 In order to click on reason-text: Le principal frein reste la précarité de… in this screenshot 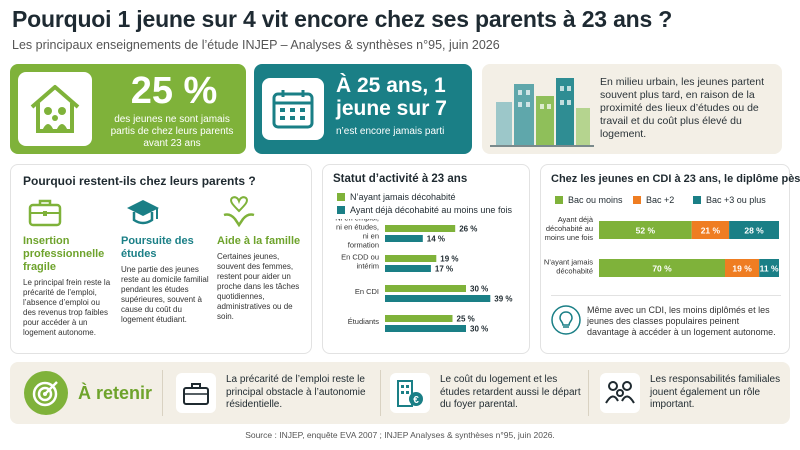, I will do `click(67, 307)`.